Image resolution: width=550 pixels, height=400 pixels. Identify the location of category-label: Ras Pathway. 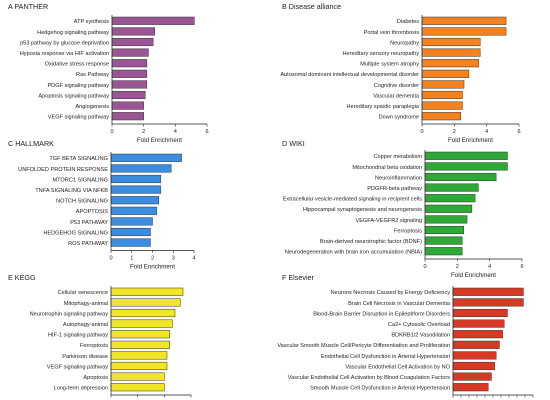
(92, 75).